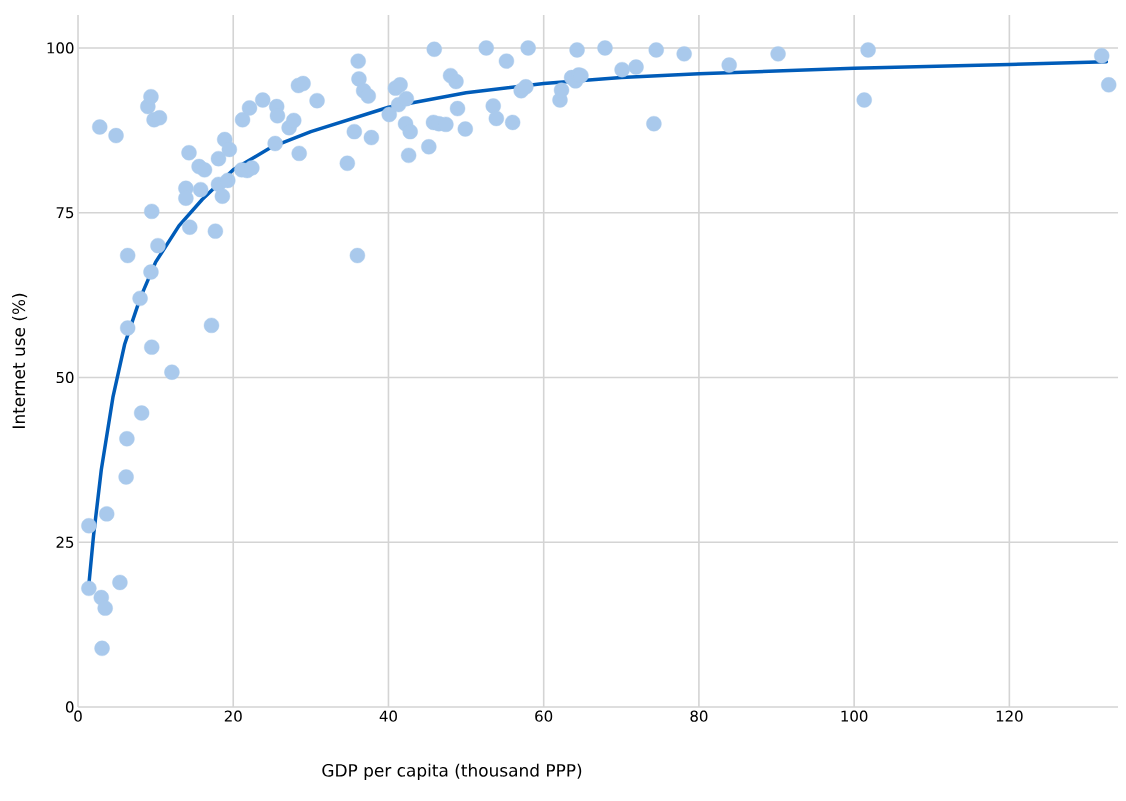 Image resolution: width=1126 pixels, height=801 pixels. What do you see at coordinates (69, 707) in the screenshot?
I see `y-tick-label: 0` at bounding box center [69, 707].